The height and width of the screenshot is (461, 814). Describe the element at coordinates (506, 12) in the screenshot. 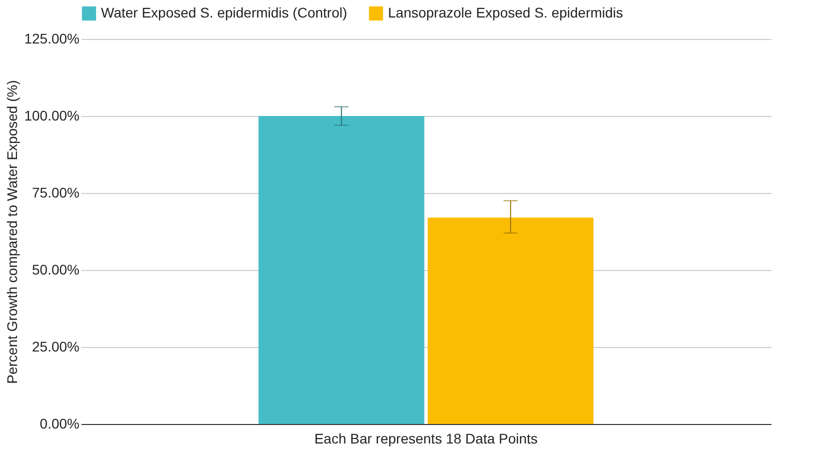

I see `legend-label: Lansoprazole Exposed S. epidermidis` at that location.